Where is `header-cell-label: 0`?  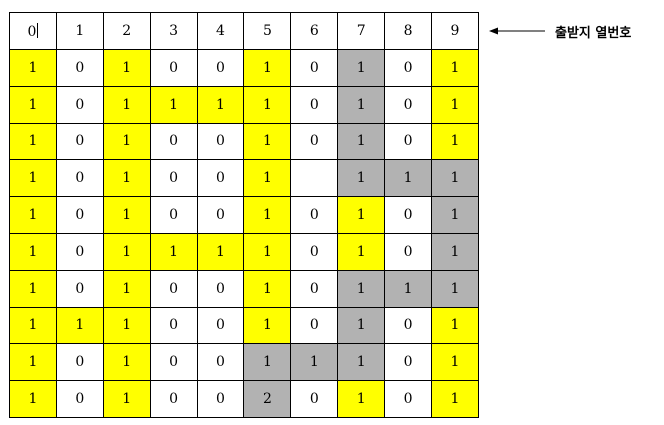
header-cell-label: 0 is located at coordinates (32, 31).